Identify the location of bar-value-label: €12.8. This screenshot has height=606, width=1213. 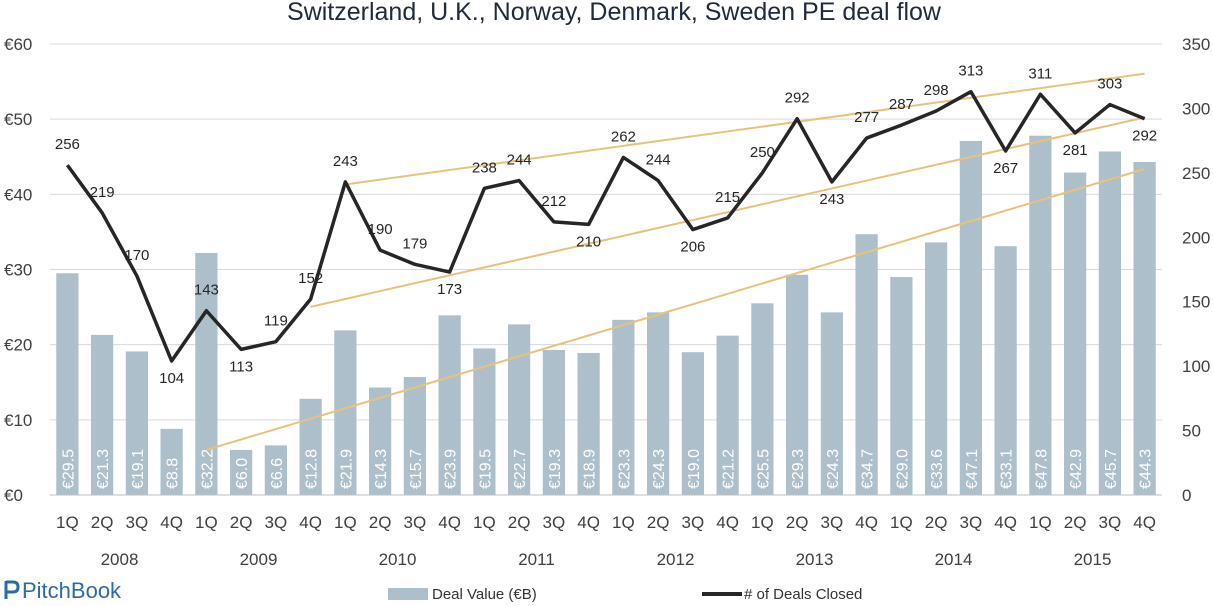
(312, 469).